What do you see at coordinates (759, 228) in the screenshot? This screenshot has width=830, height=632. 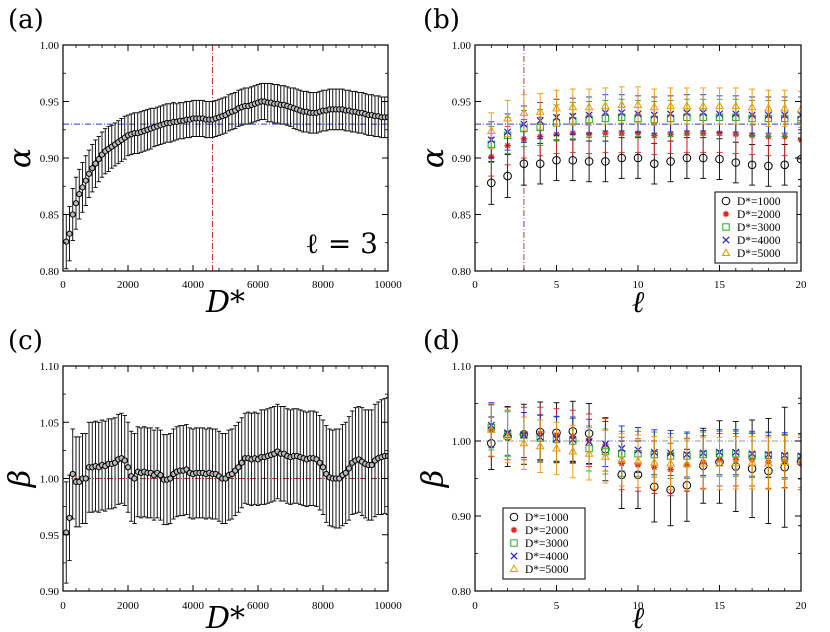 I see `legend-entry: D*=3000` at bounding box center [759, 228].